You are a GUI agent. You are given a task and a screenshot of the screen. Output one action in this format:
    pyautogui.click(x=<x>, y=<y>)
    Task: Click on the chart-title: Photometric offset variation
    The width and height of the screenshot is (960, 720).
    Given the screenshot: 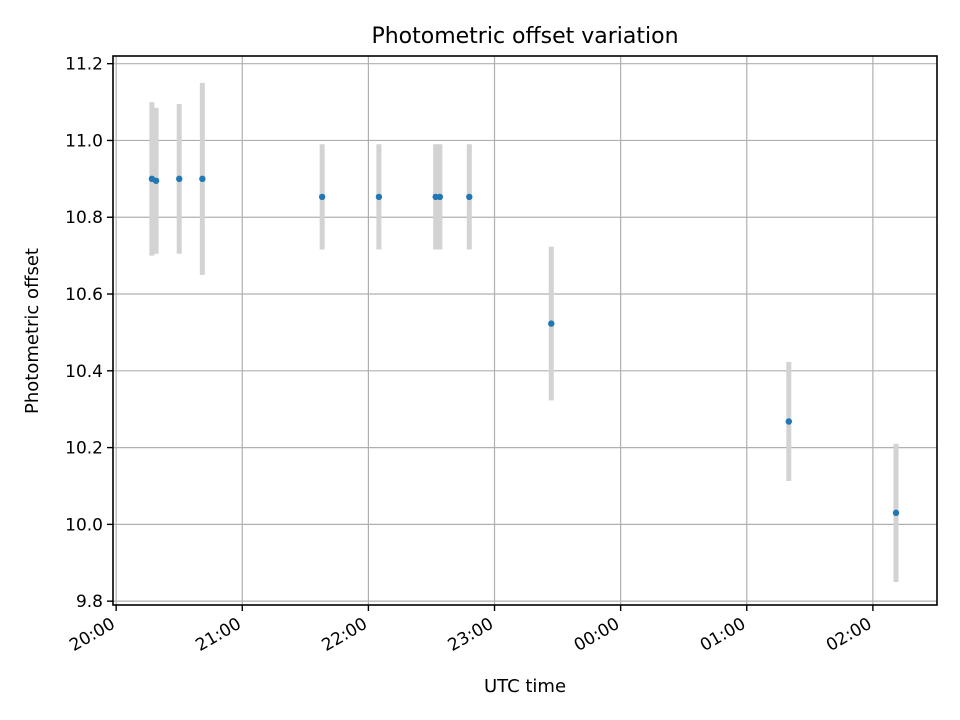 What is the action you would take?
    pyautogui.click(x=524, y=36)
    